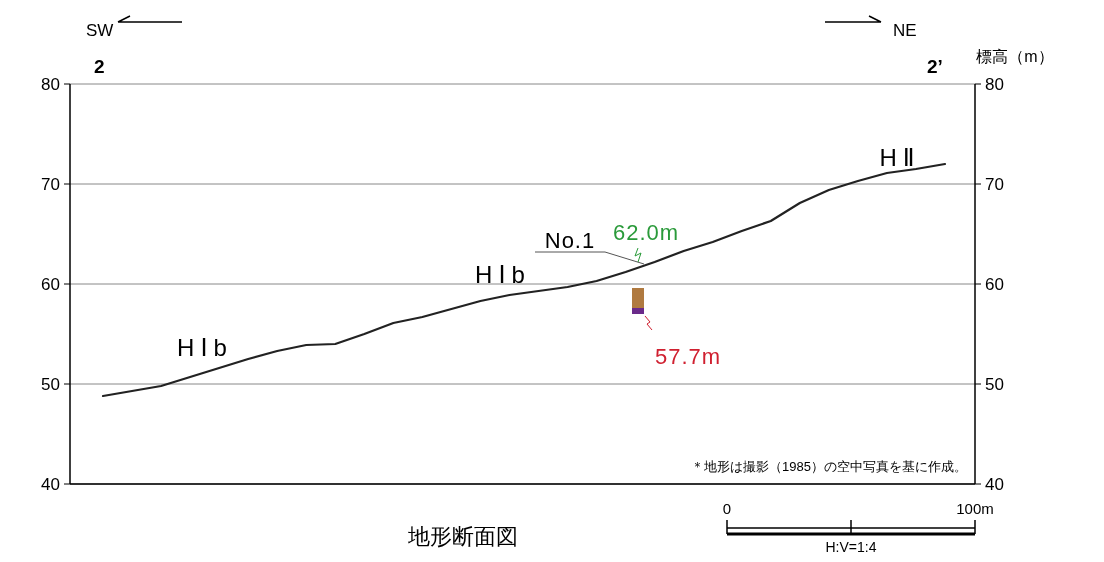 This screenshot has width=1104, height=562. What do you see at coordinates (905, 30) in the screenshot?
I see `text: NE` at bounding box center [905, 30].